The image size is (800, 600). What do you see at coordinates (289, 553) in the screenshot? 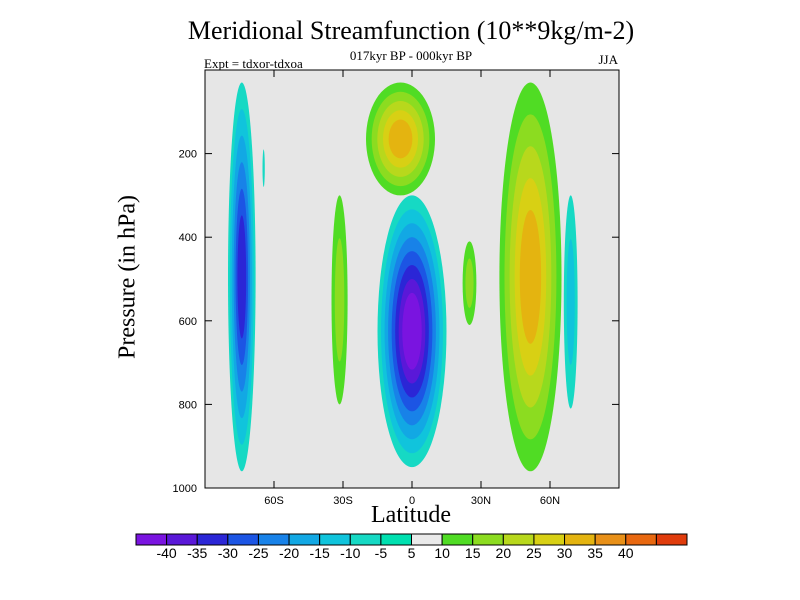
I see `colorbar-label: -20` at bounding box center [289, 553].